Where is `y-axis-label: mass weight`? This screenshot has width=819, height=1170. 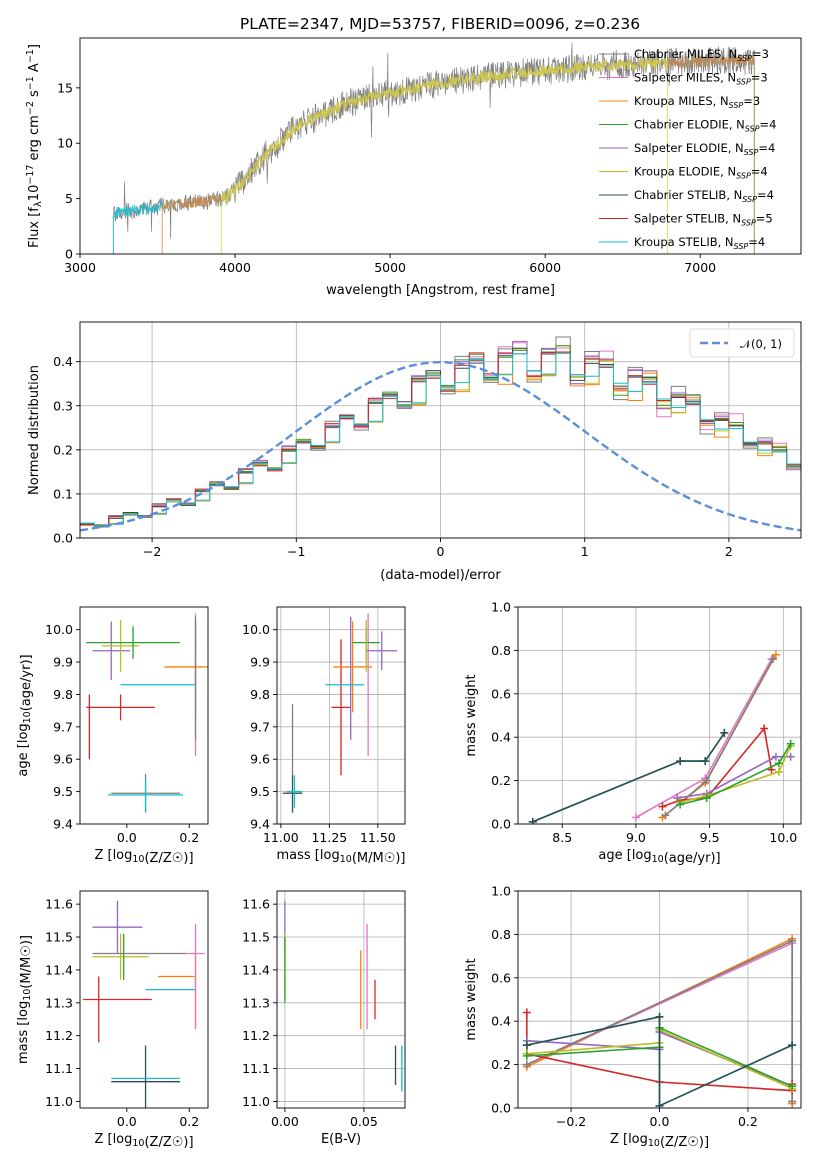 y-axis-label: mass weight is located at coordinates (471, 999).